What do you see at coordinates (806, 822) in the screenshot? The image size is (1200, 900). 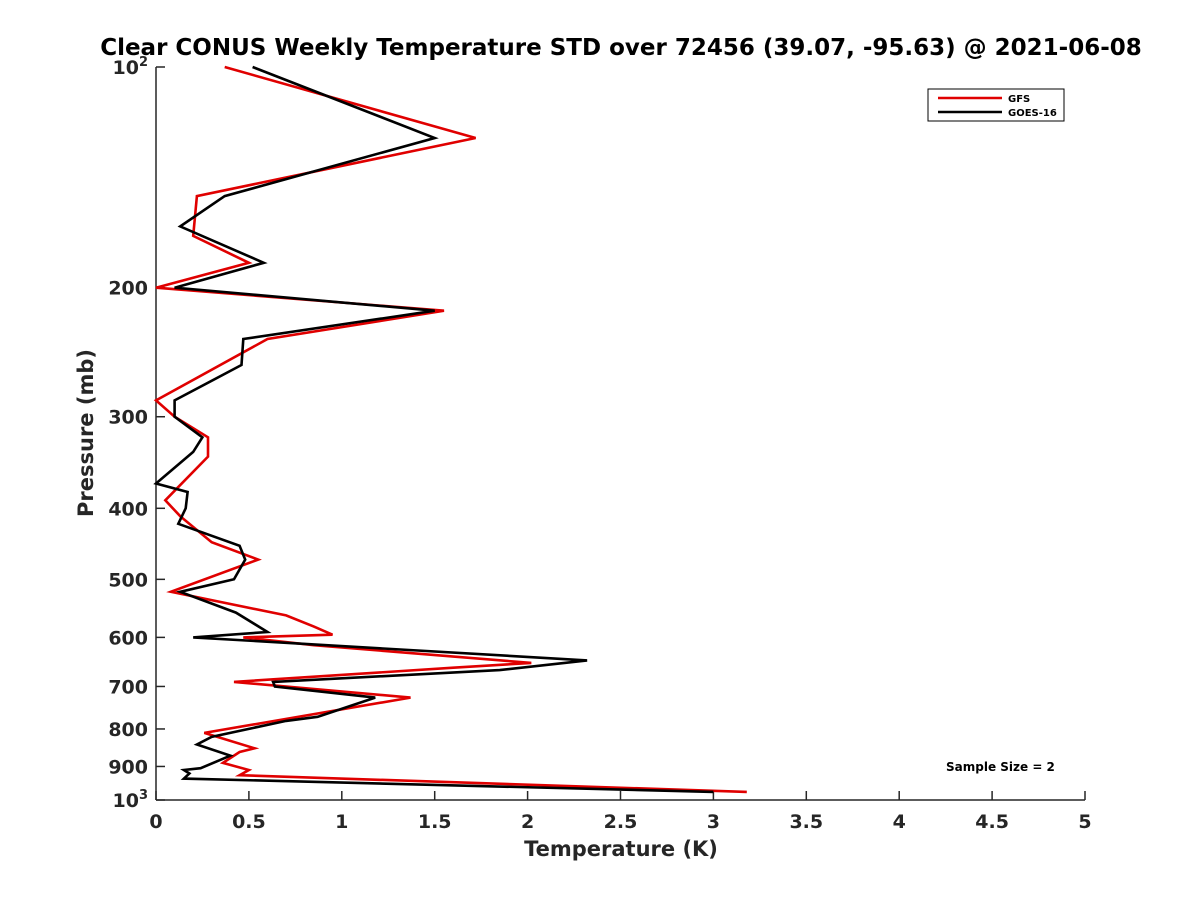 I see `x-tick-label-3-5: 3.5` at bounding box center [806, 822].